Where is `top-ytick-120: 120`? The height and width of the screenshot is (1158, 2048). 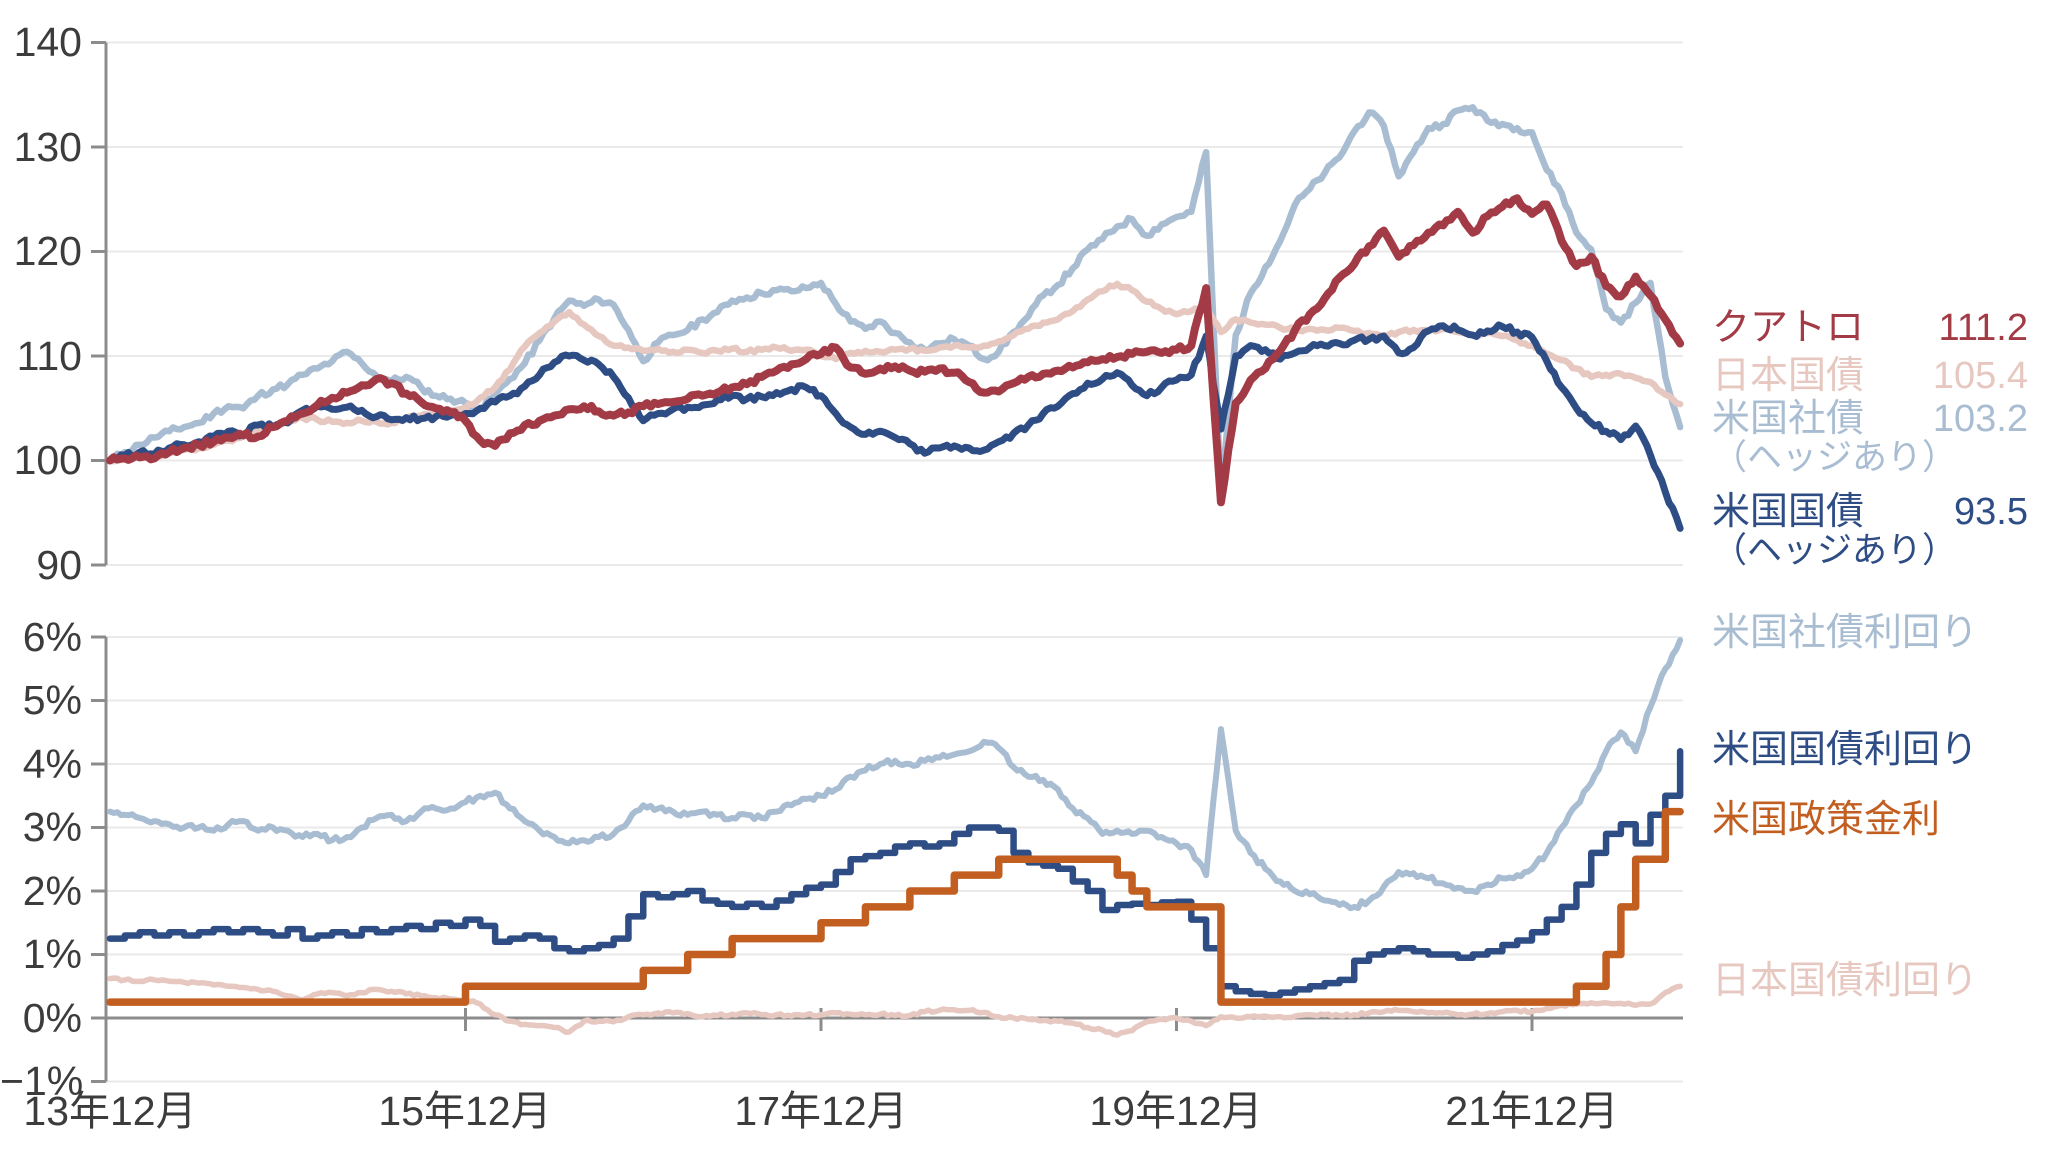 top-ytick-120: 120 is located at coordinates (47, 251).